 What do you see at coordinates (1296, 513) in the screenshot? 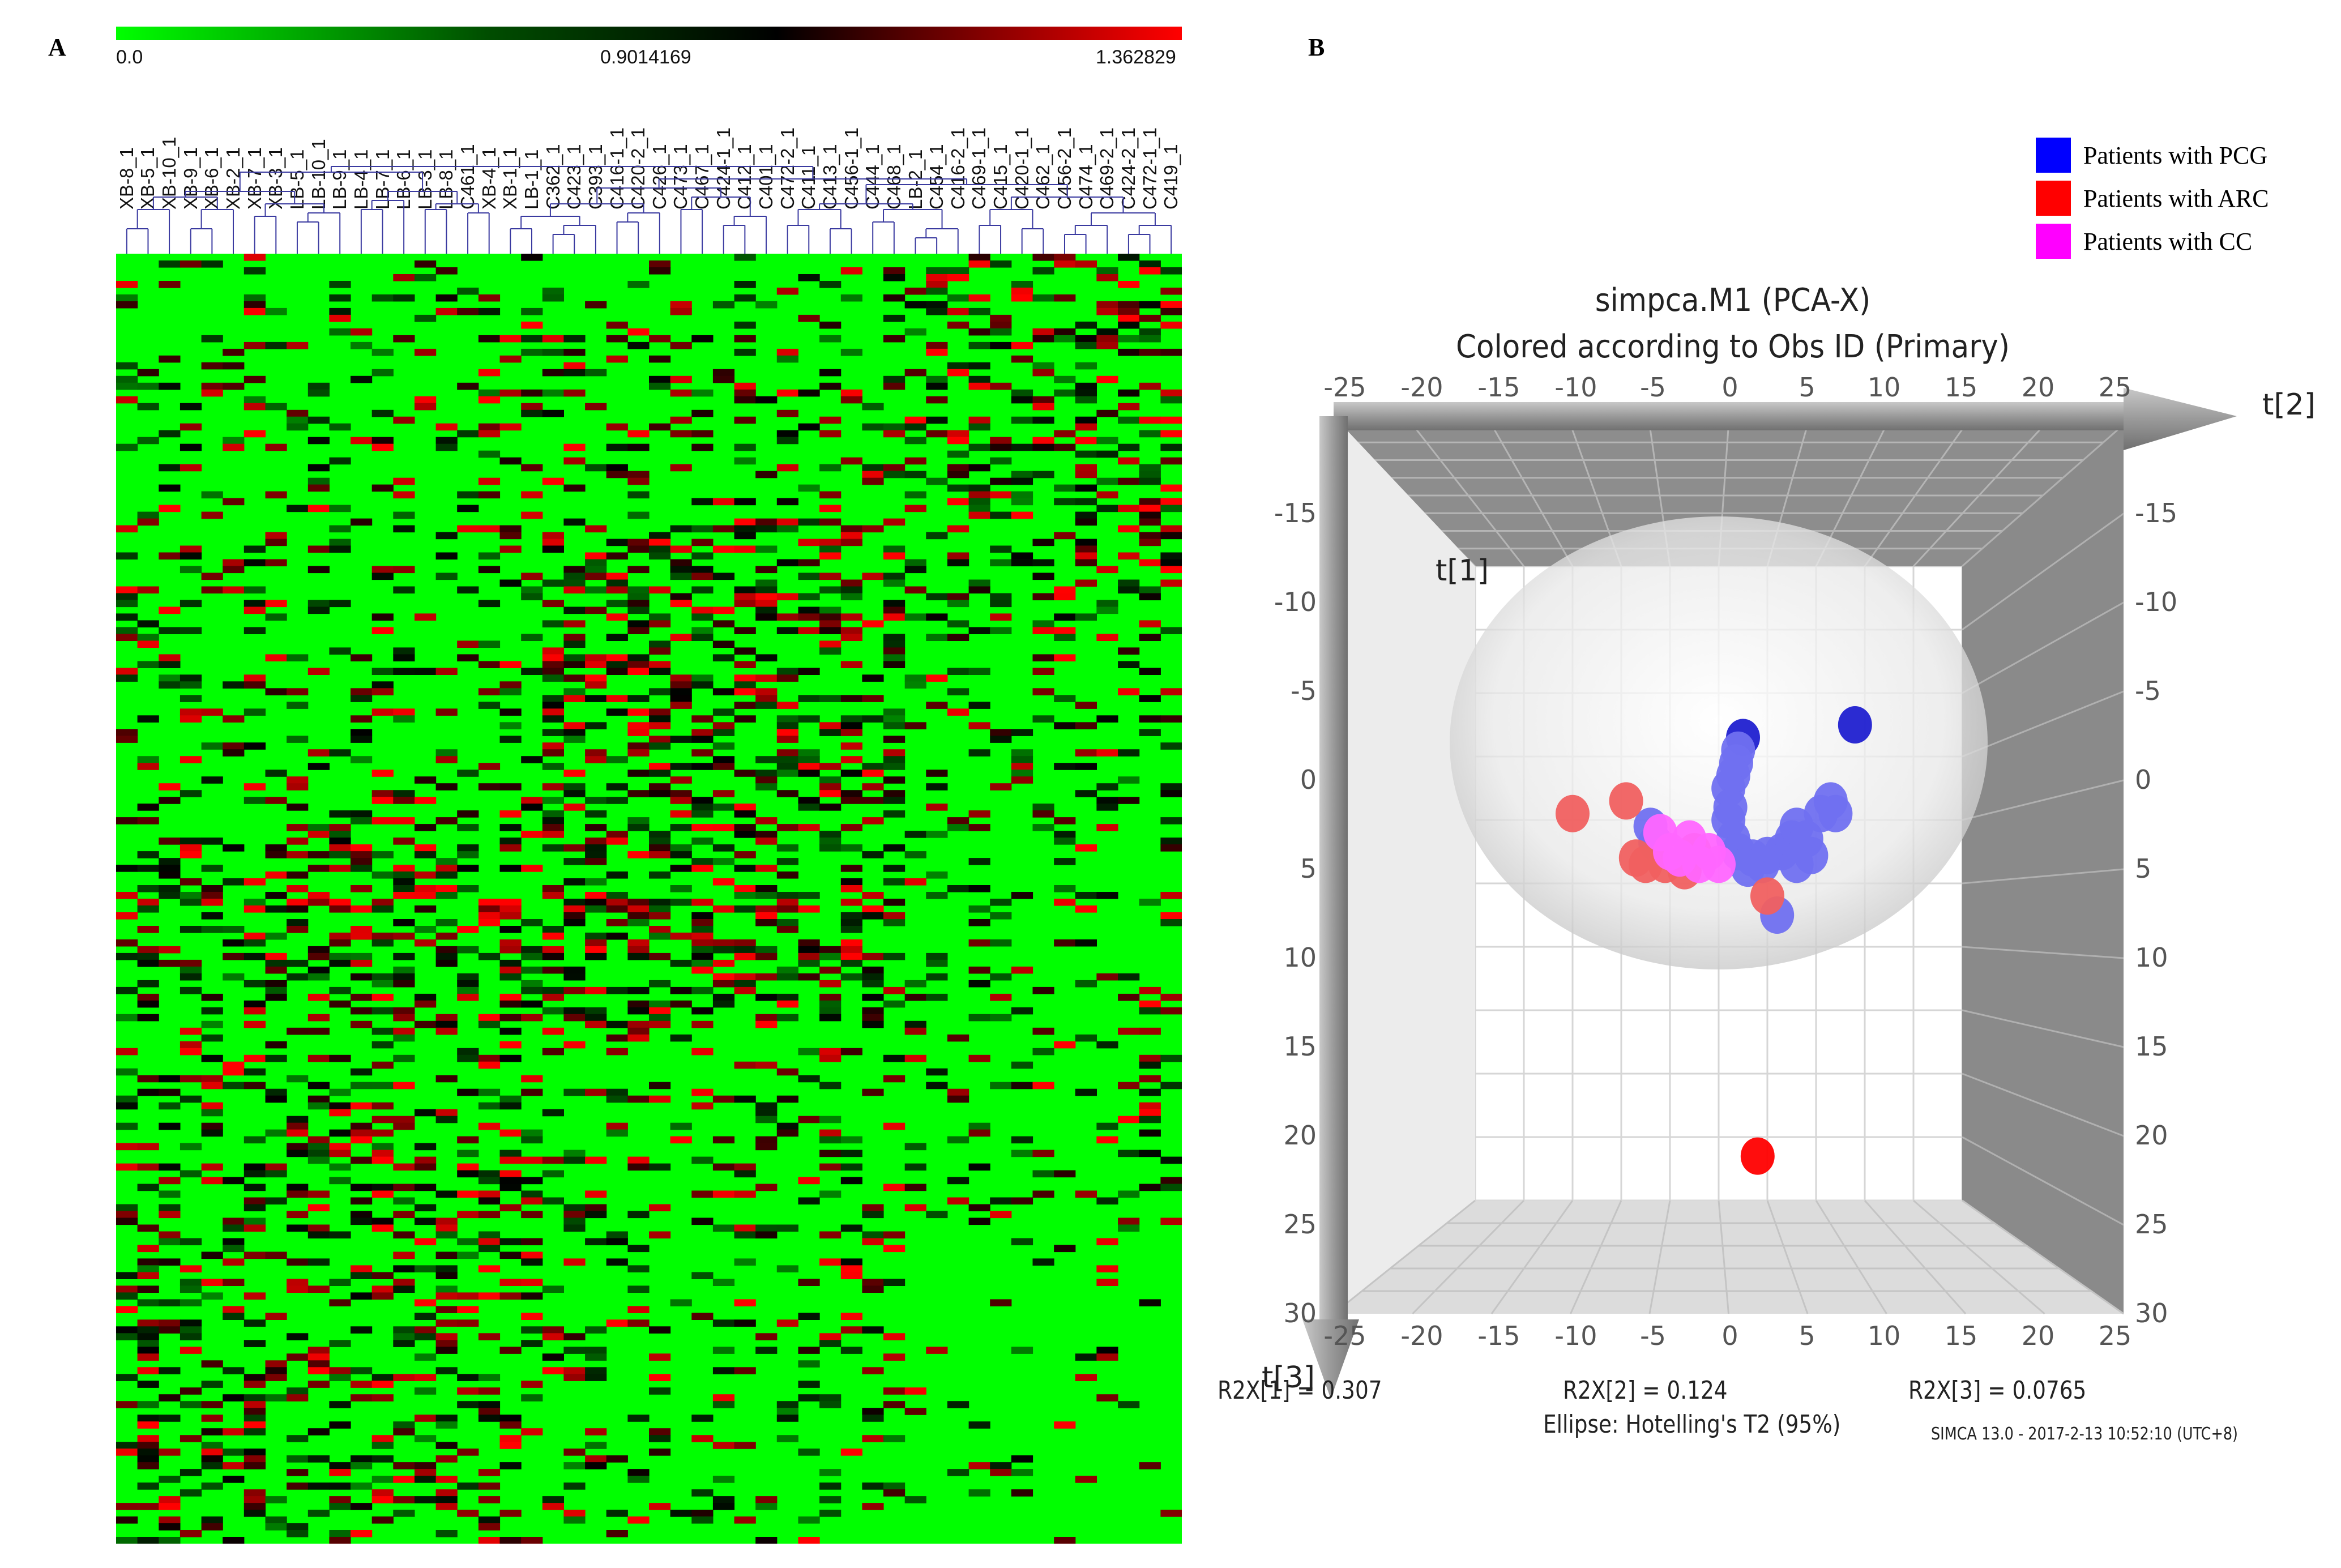
I see `t3-tick-label-left: -15` at bounding box center [1296, 513].